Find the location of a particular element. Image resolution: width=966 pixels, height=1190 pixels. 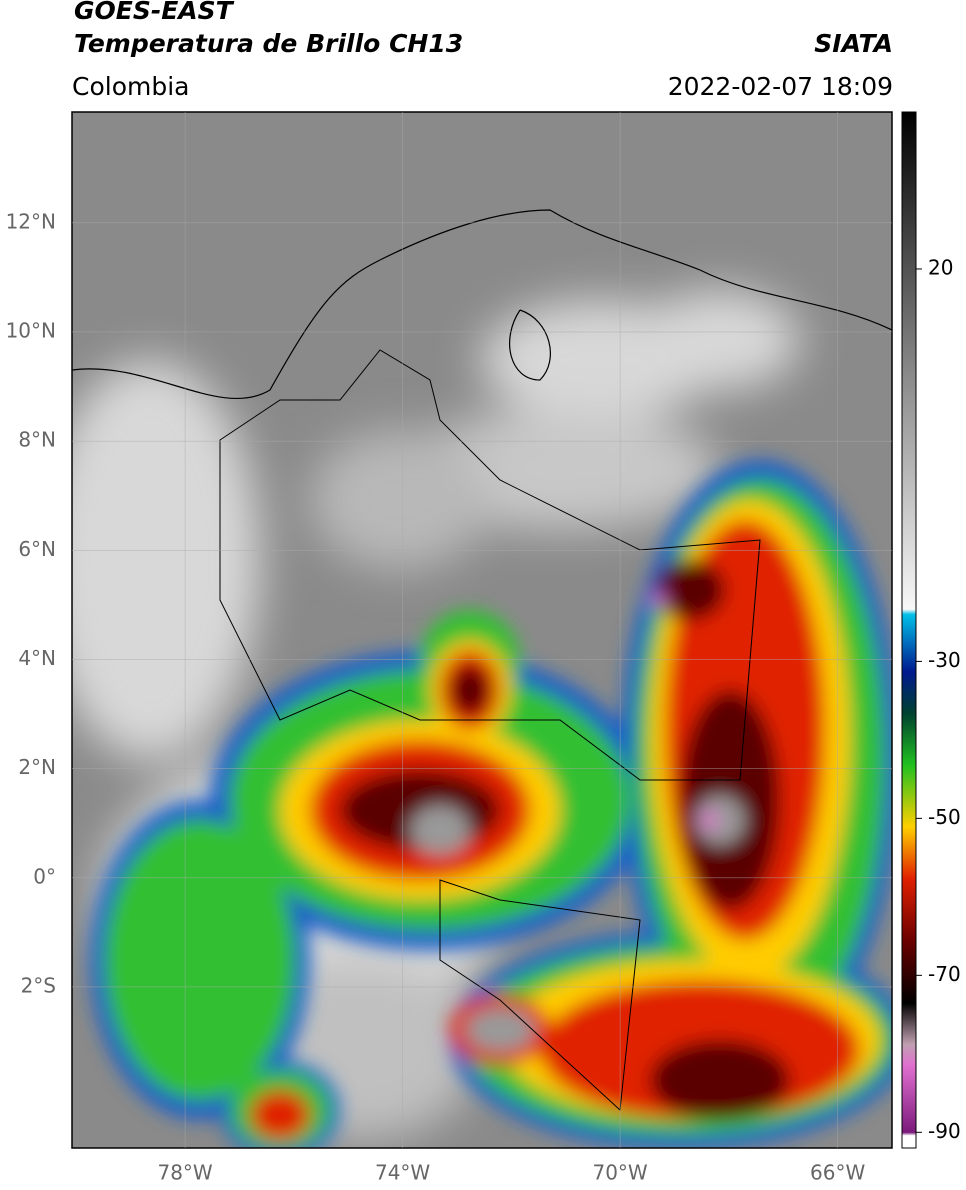

datetime: 2022-02-07 18:09 is located at coordinates (780, 86).